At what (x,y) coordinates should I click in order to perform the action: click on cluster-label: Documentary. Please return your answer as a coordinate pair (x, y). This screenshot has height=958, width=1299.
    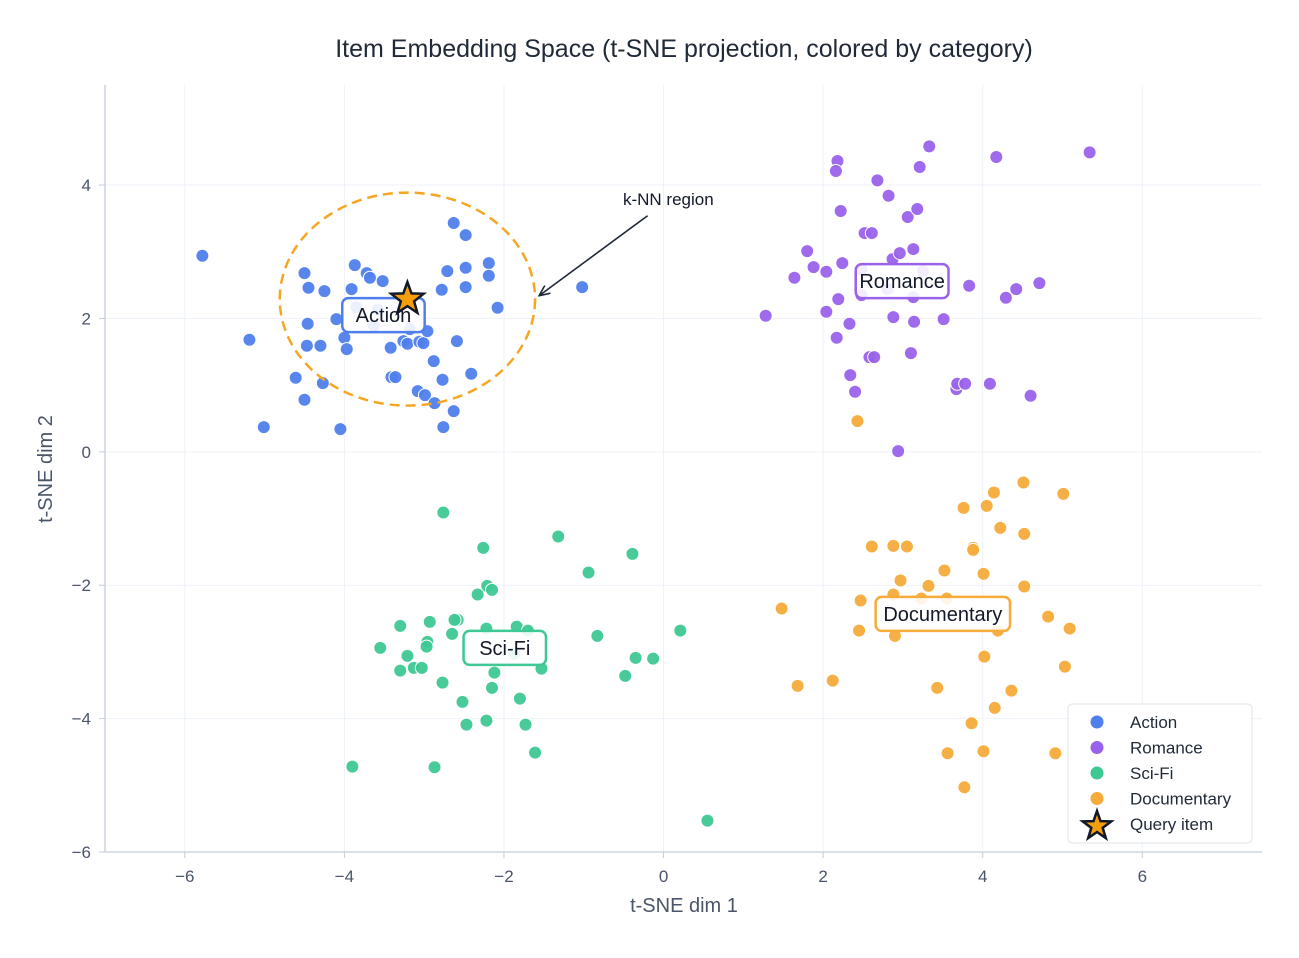
    Looking at the image, I should click on (942, 615).